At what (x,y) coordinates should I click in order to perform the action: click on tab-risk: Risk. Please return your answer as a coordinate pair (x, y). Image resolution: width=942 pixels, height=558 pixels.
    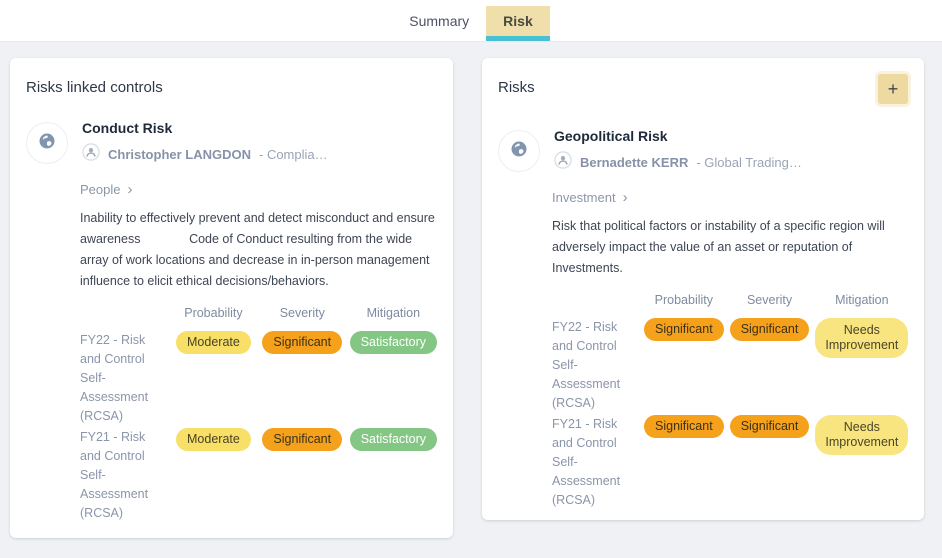
    Looking at the image, I should click on (518, 23).